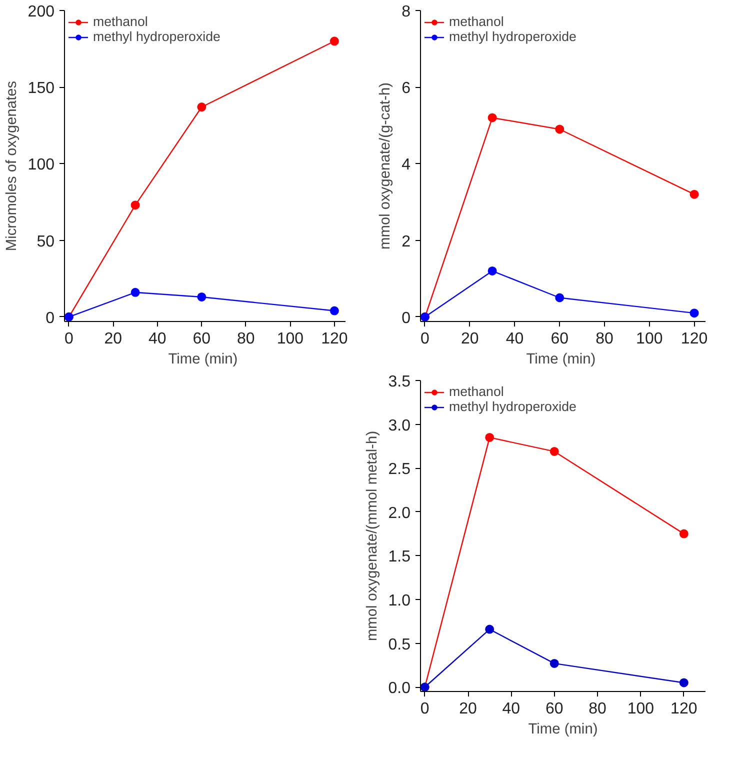 Image resolution: width=734 pixels, height=768 pixels. I want to click on y-tick-label: 1.0, so click(399, 601).